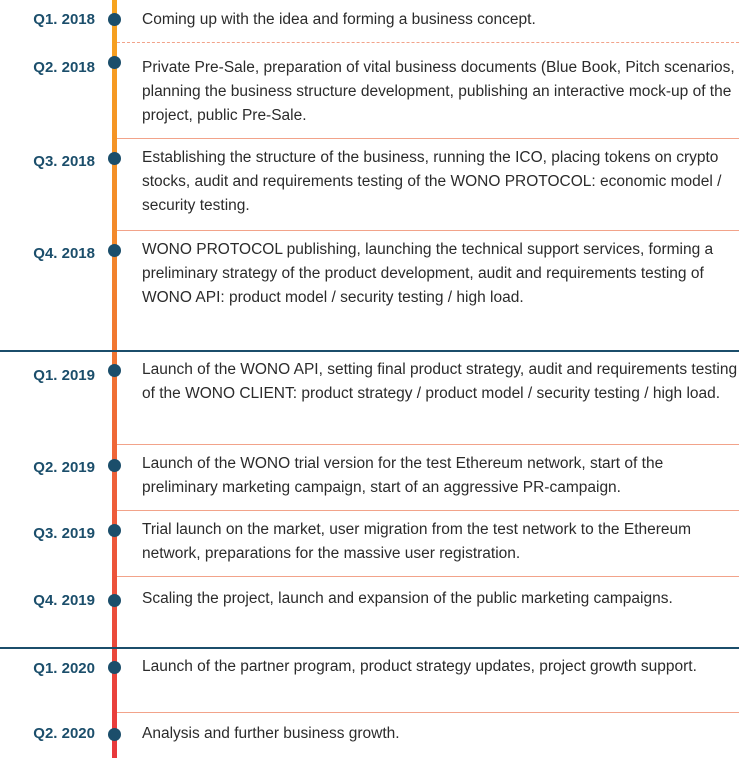  I want to click on quarter-label: Q4. 2018, so click(64, 253).